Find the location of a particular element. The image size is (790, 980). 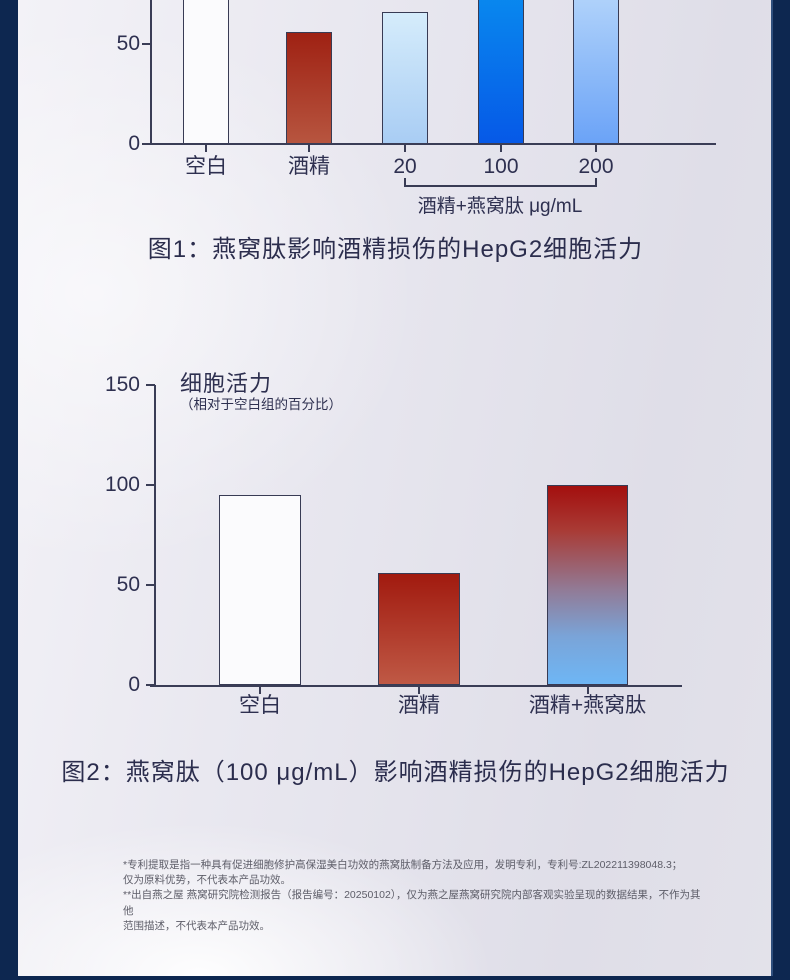

x-tick-mark-酒精+燕窝肽 is located at coordinates (587, 690).